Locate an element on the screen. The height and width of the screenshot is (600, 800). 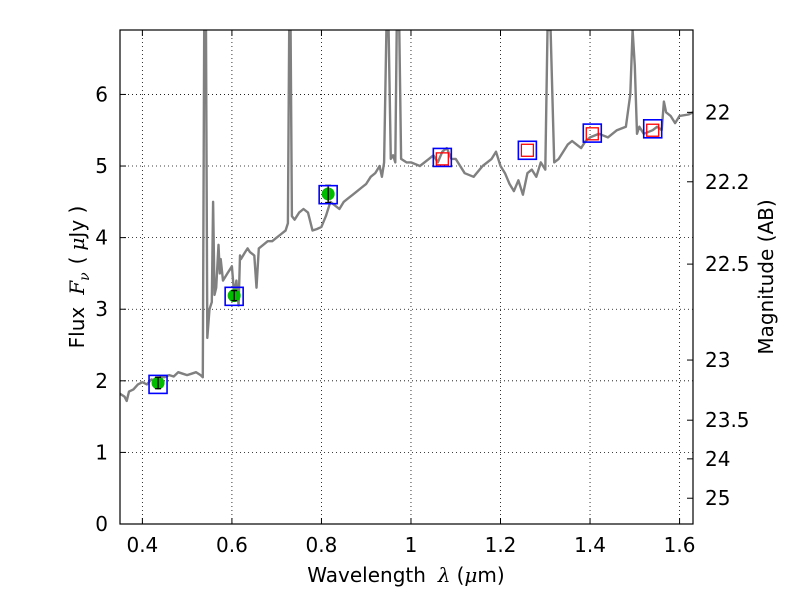
y2-tick-label: 22.2 is located at coordinates (727, 182).